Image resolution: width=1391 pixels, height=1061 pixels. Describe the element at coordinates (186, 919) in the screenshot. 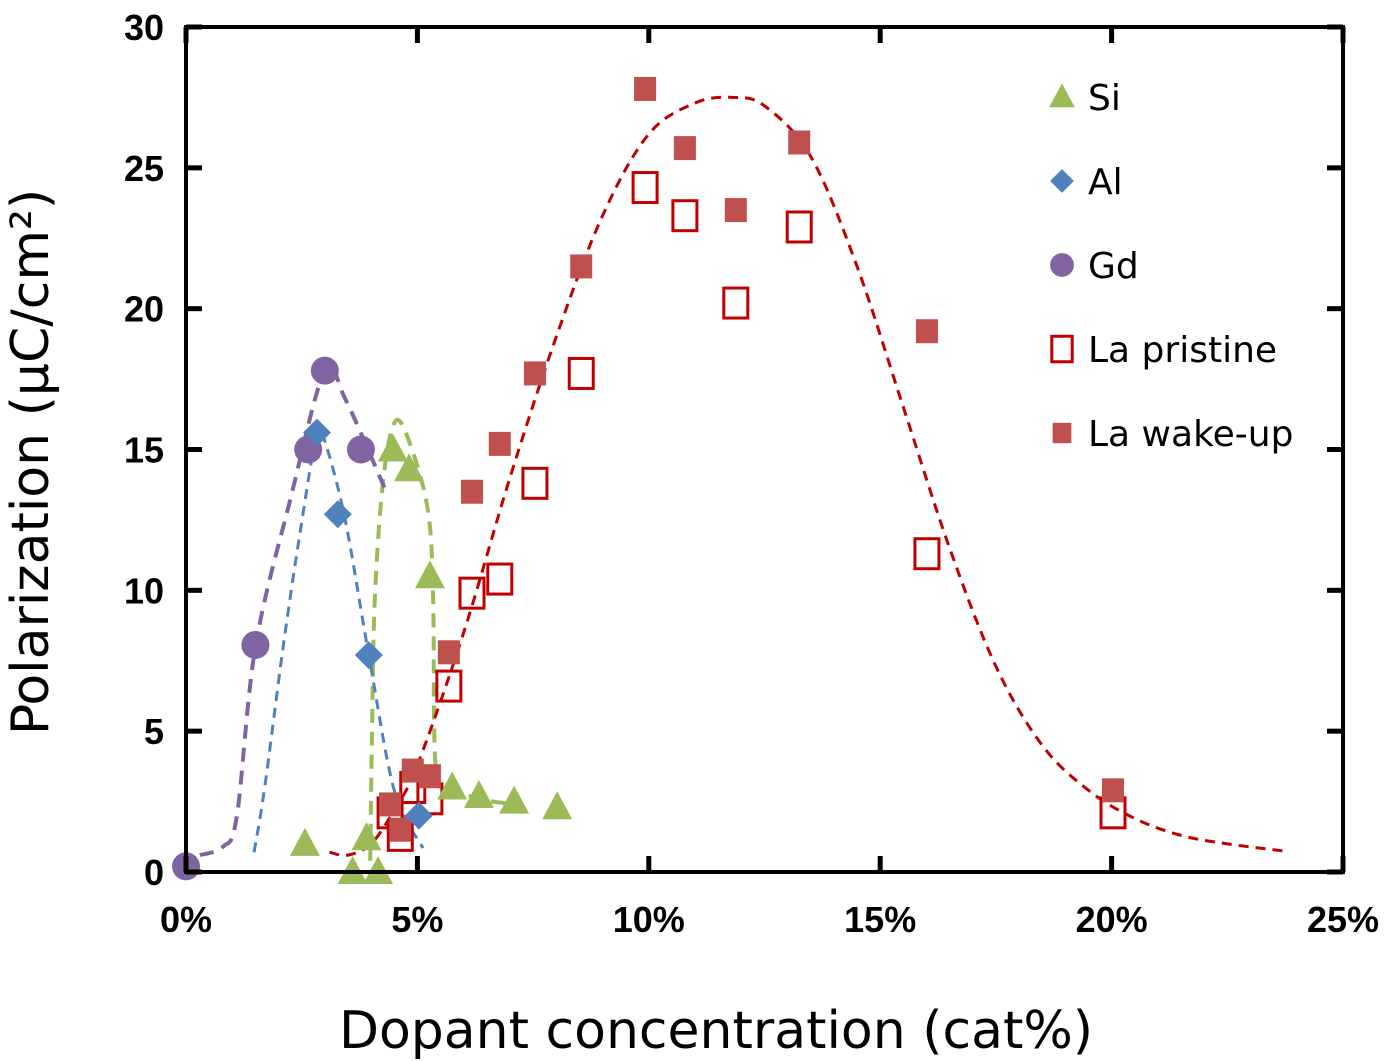

I see `x-tick-label: 0%` at that location.